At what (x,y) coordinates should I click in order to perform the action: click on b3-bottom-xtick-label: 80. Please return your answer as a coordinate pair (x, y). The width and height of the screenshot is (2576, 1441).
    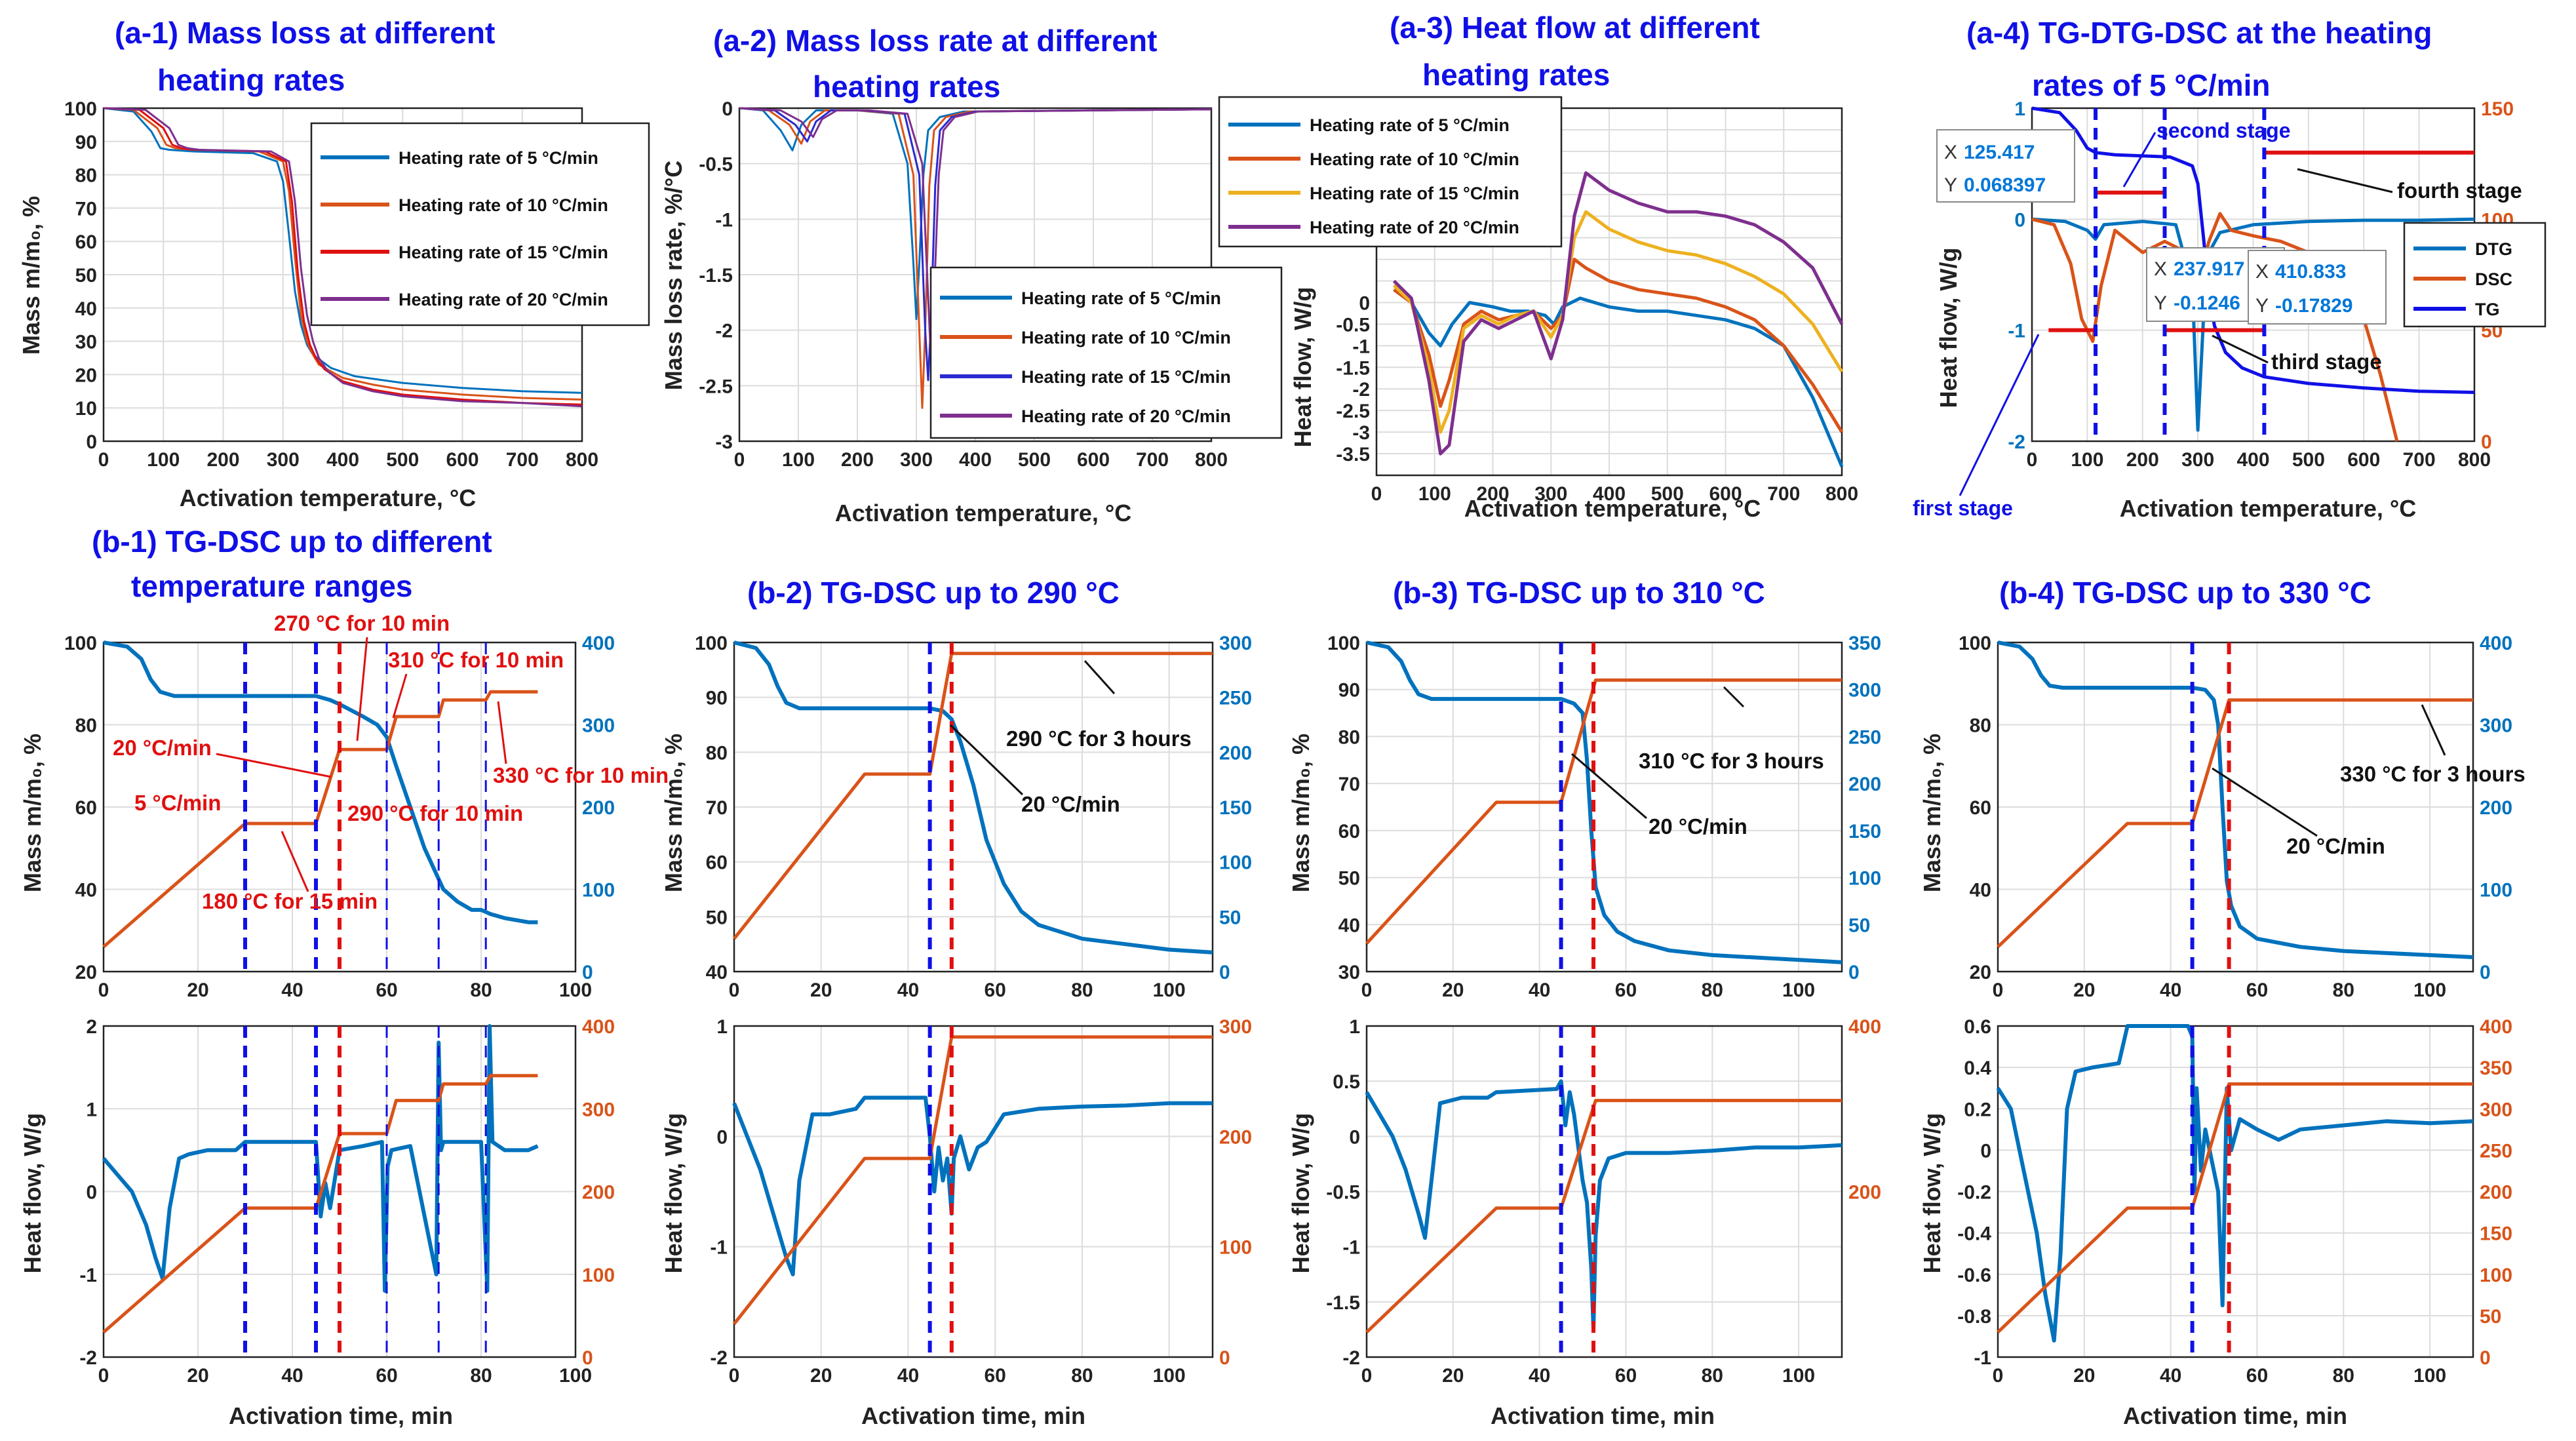
    Looking at the image, I should click on (1712, 1376).